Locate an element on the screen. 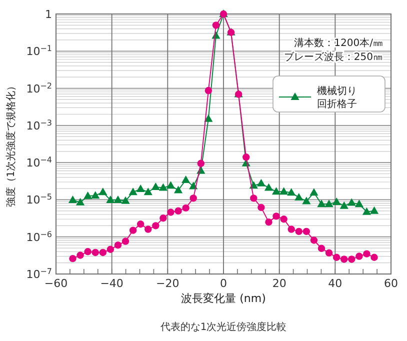 This screenshot has height=341, width=407. y-tick-label: 1 is located at coordinates (48, 14).